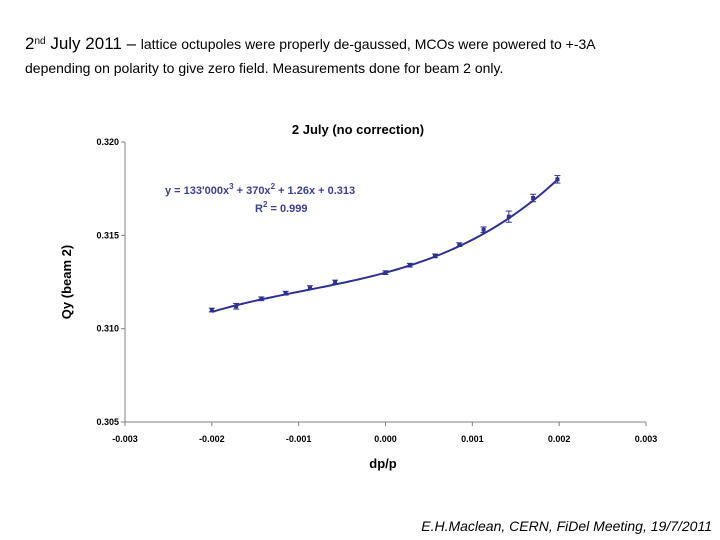 This screenshot has width=720, height=540. Describe the element at coordinates (40, 41) in the screenshot. I see `heading-date-ordinal: nd` at that location.